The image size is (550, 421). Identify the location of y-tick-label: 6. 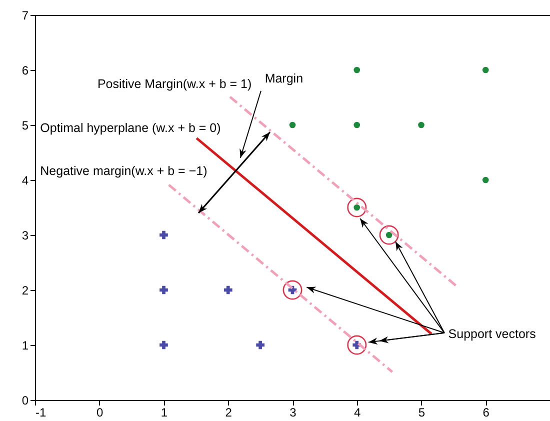
(25, 71).